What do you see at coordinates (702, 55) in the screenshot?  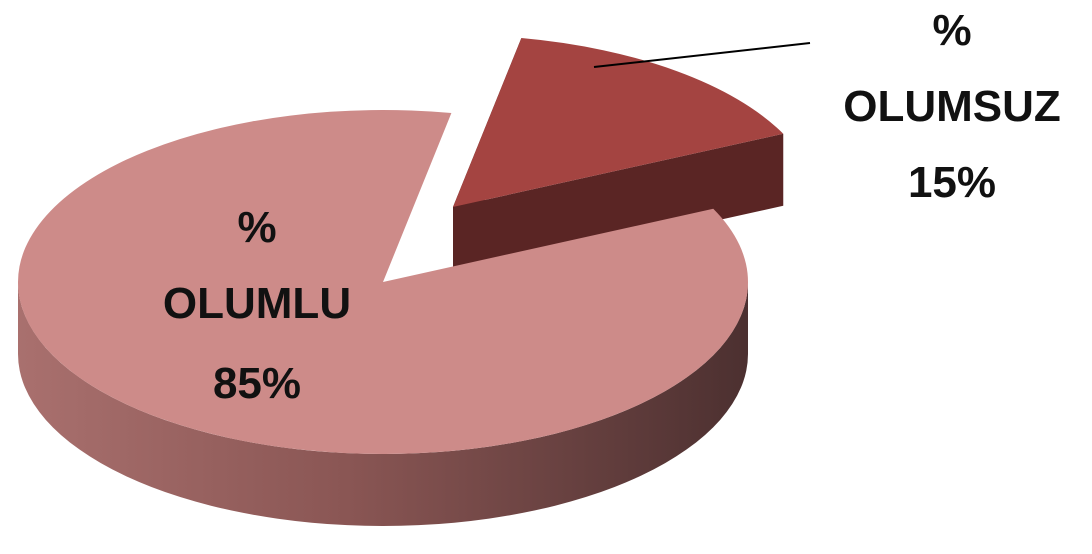 I see `leader-line` at bounding box center [702, 55].